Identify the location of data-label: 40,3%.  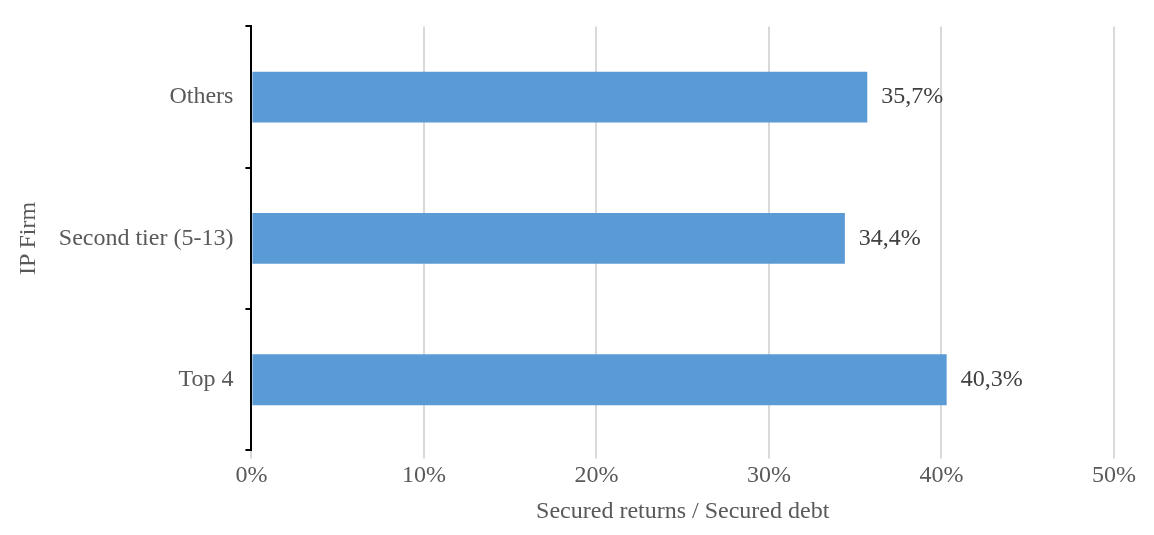
(991, 378).